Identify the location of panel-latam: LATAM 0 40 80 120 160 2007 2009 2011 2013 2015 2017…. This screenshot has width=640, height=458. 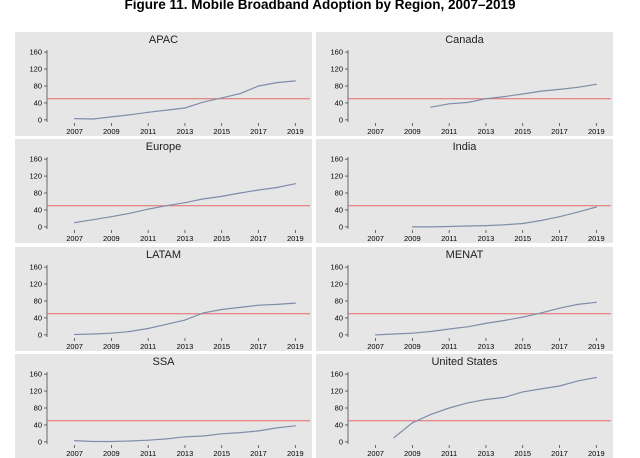
(163, 299).